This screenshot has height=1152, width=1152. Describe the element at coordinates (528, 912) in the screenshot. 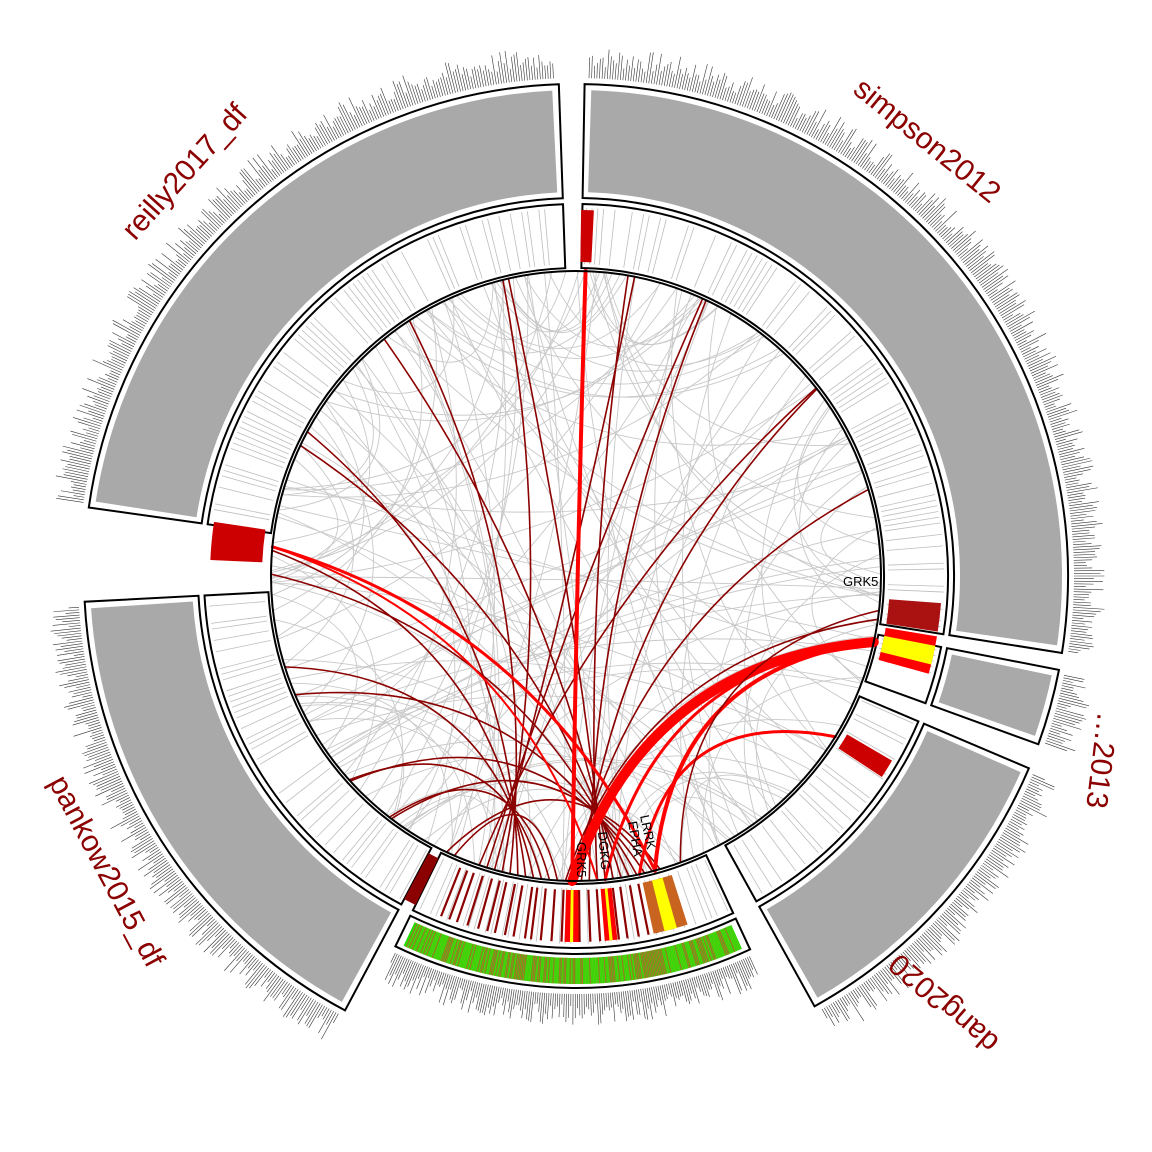

I see `gene-line-hit` at that location.